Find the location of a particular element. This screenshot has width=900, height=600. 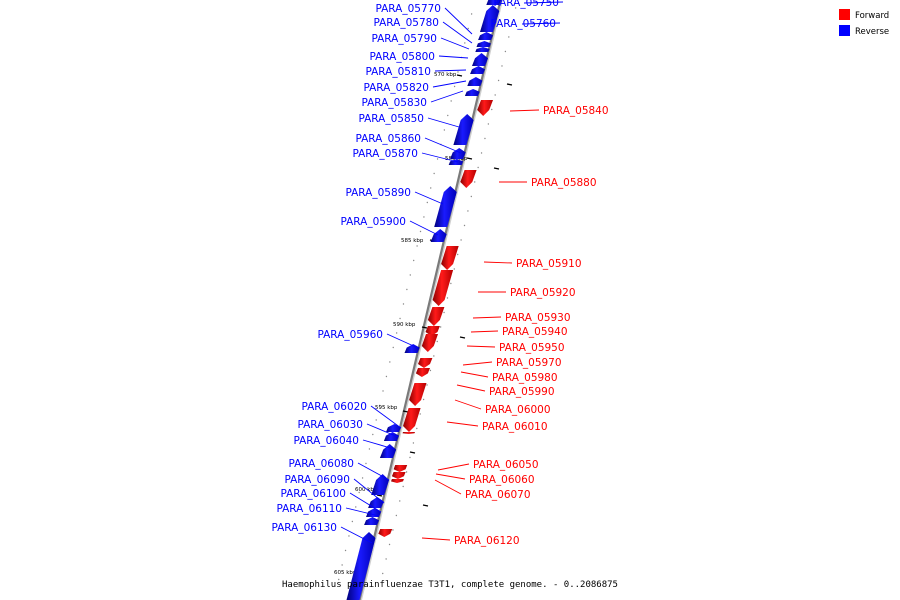

gene-label-para-05880: PARA_05880 is located at coordinates (564, 183).